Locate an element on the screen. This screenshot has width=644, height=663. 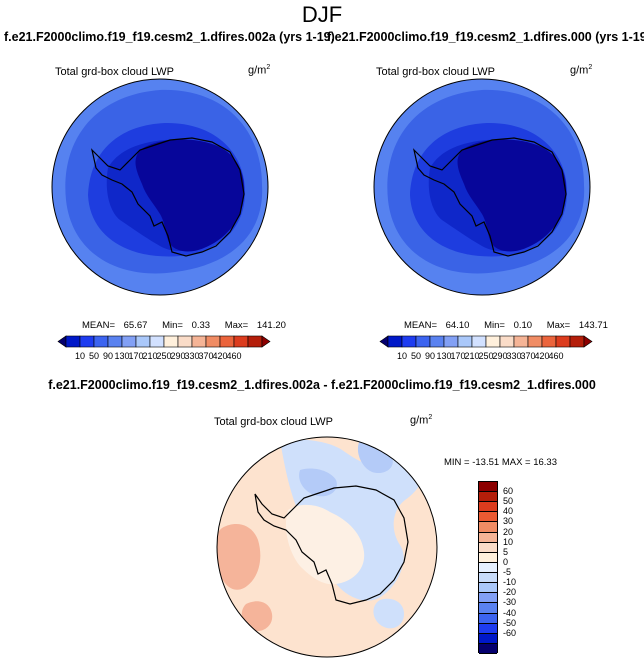
panel-1-variable-label: Total grd-box cloud LWP is located at coordinates (115, 72).